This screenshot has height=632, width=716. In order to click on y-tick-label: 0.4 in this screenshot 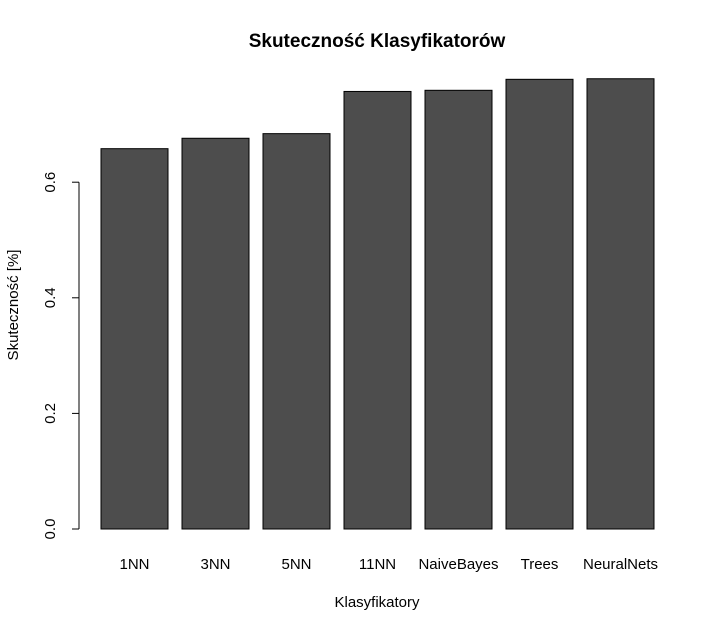, I will do `click(50, 297)`.